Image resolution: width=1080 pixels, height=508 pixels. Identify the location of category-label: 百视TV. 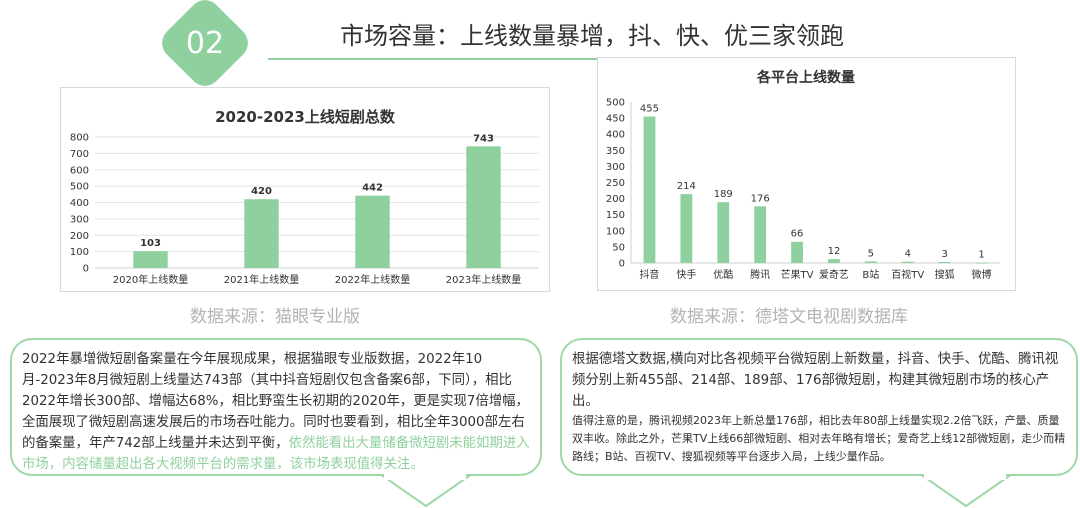
(907, 274).